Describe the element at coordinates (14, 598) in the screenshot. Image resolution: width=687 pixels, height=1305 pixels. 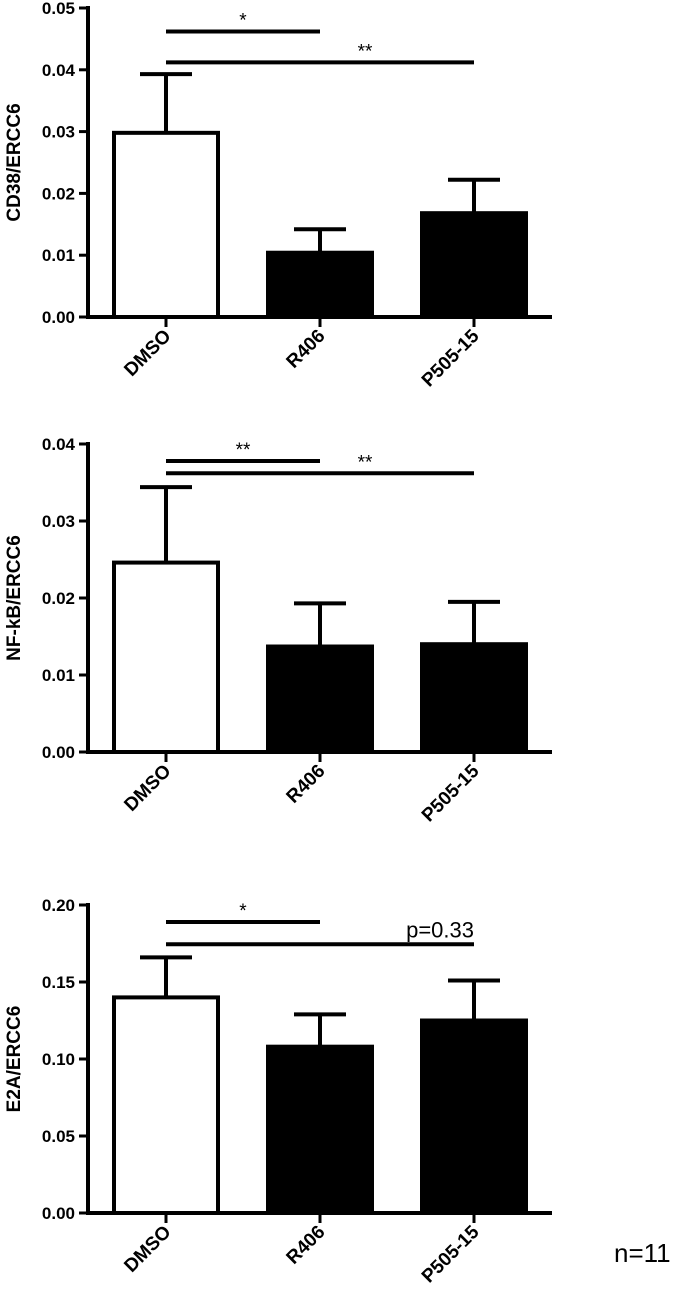
I see `y-axis-title: NF-kB/ERCC6` at that location.